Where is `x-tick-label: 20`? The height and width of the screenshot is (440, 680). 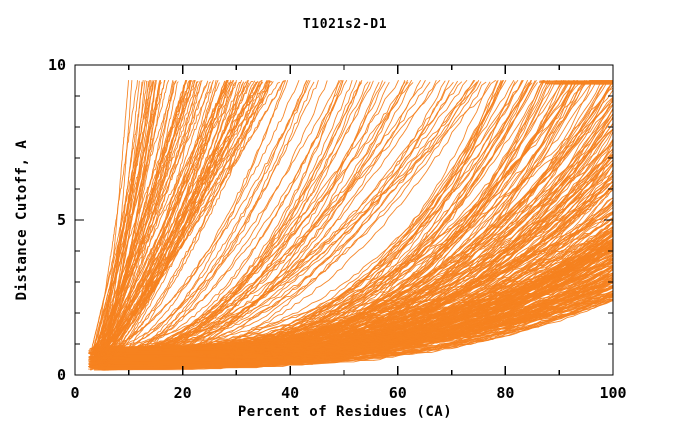
x-tick-label: 20 is located at coordinates (183, 393).